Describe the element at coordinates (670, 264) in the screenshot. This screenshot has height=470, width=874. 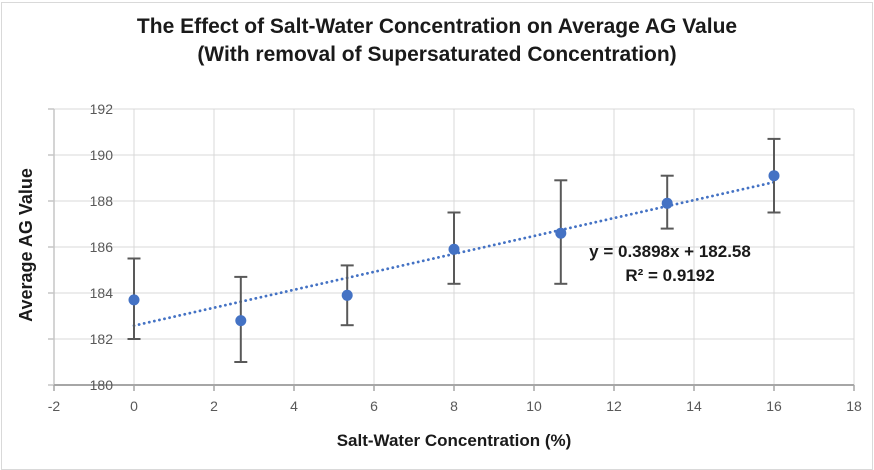
I see `trendline-equation: y = 0.3898x + 182.58 R² = 0.9192` at that location.